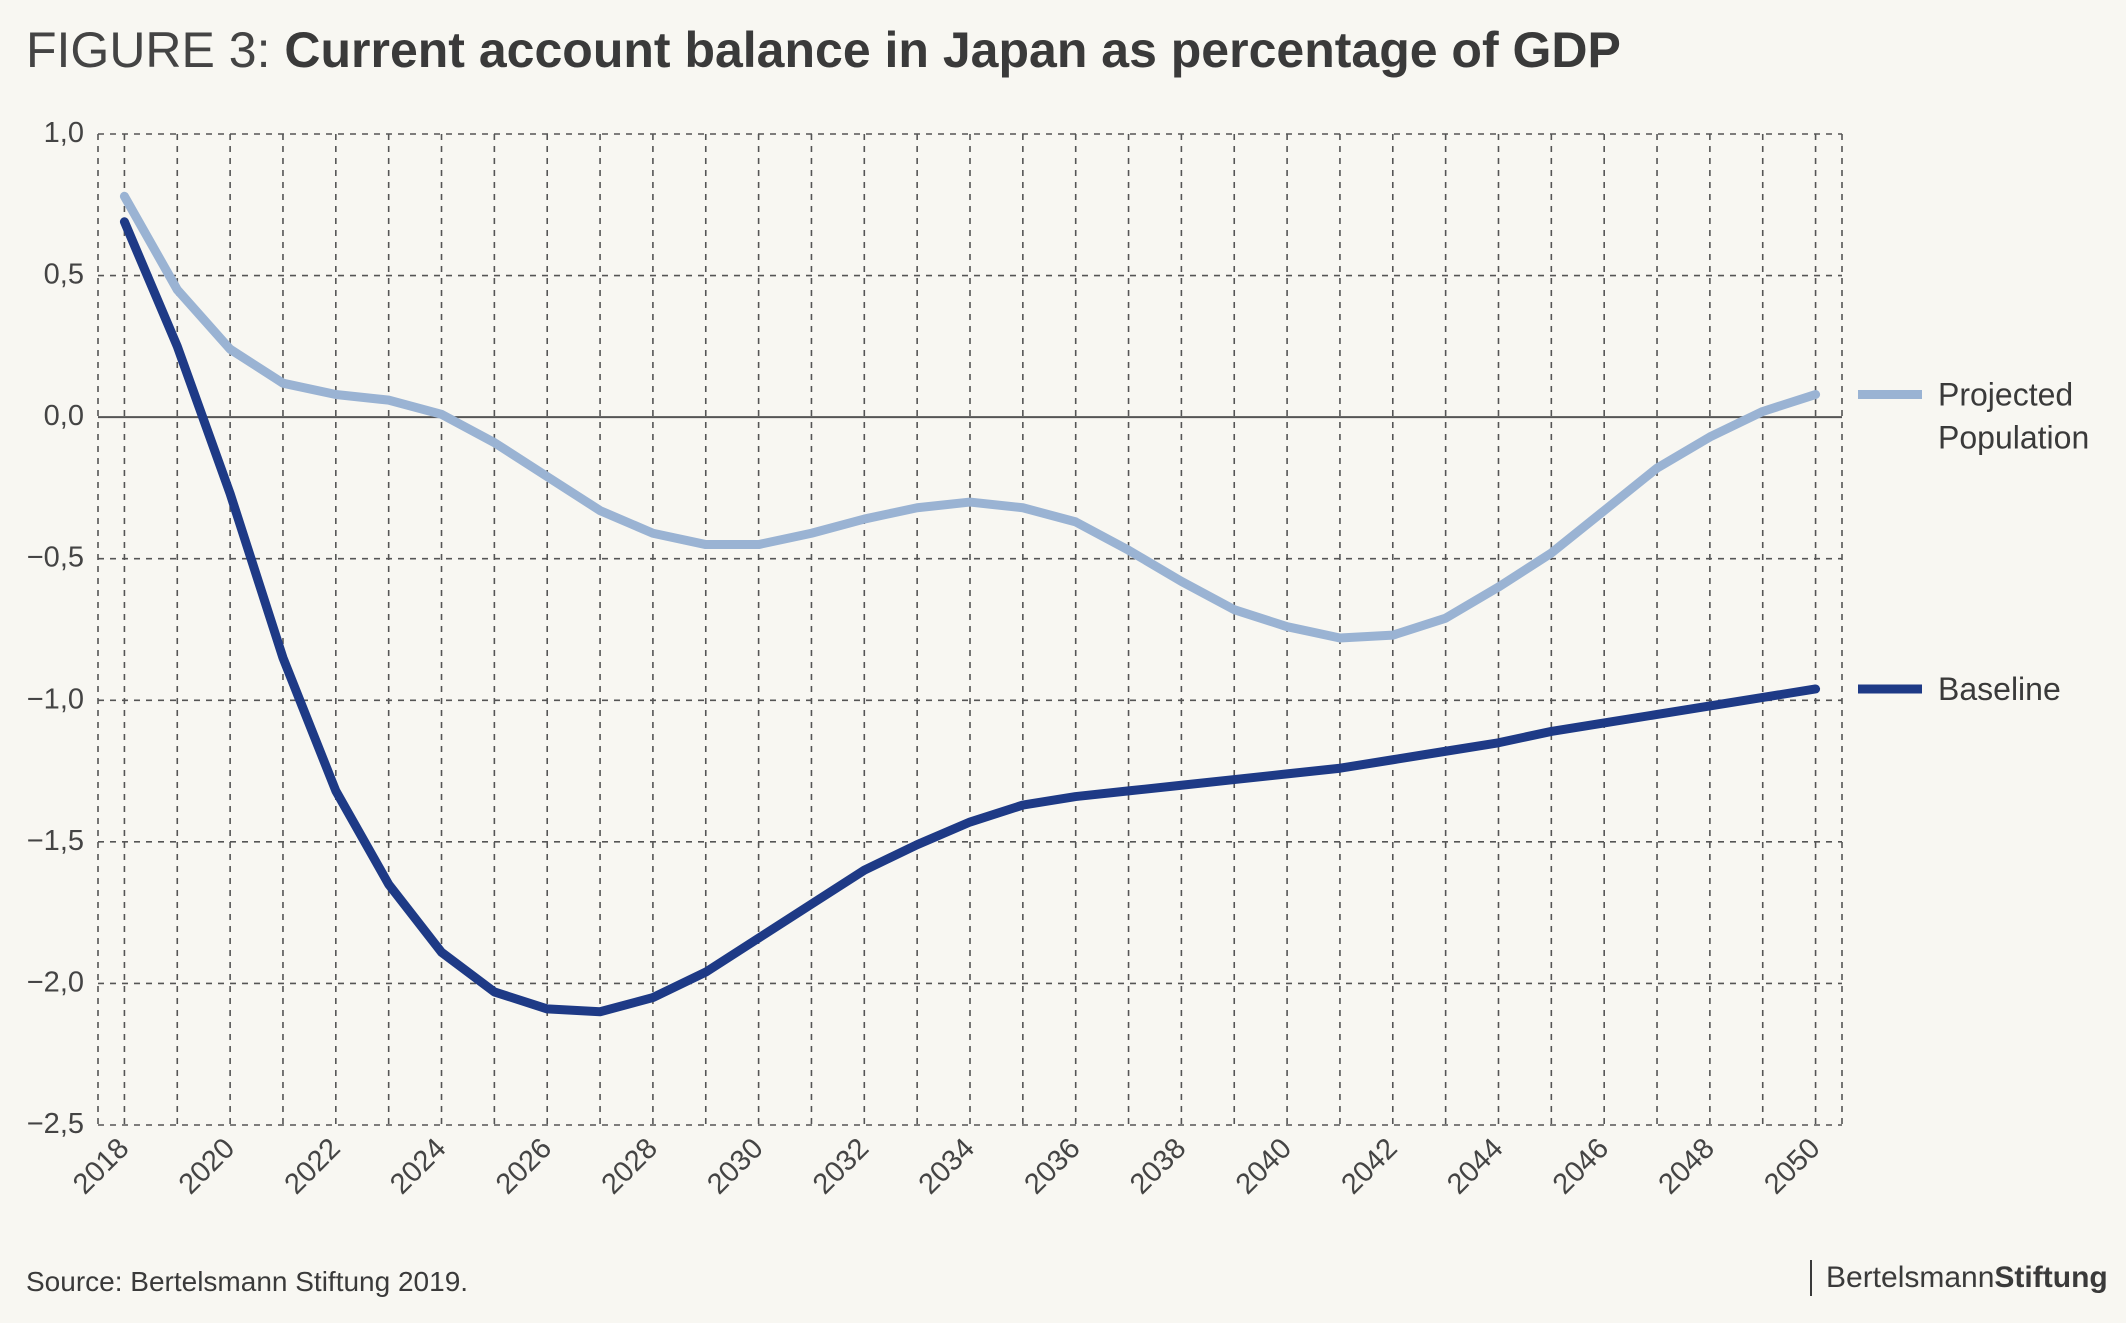 This screenshot has width=2126, height=1323. I want to click on x-tick-label: 2044, so click(1475, 1166).